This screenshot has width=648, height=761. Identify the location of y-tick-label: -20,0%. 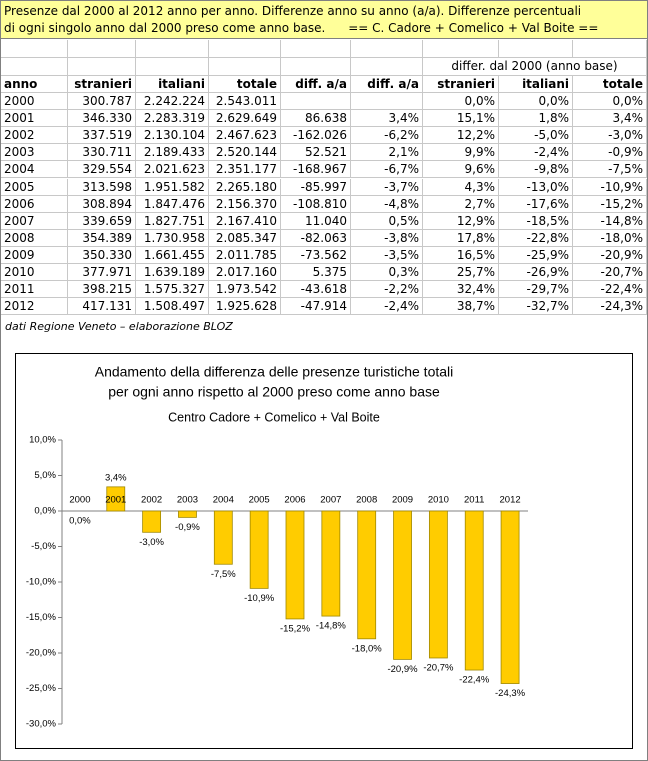
(41, 653).